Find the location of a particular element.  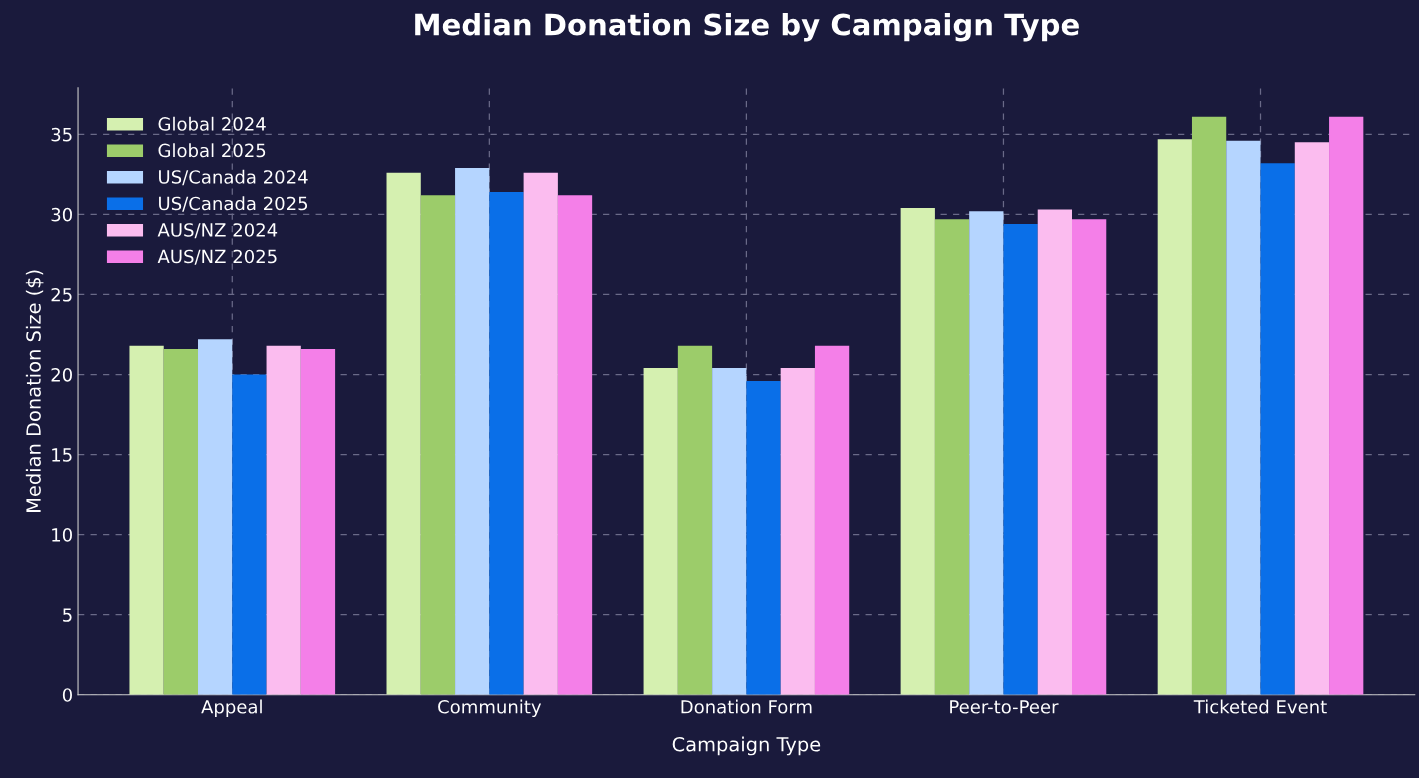

legend-label: US/Canada 2025 is located at coordinates (233, 204).